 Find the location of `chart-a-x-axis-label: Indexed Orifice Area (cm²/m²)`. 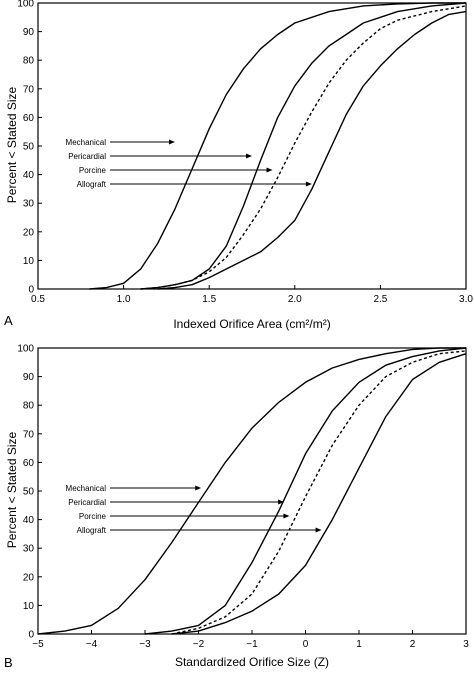

chart-a-x-axis-label: Indexed Orifice Area (cm²/m²) is located at coordinates (251, 324).